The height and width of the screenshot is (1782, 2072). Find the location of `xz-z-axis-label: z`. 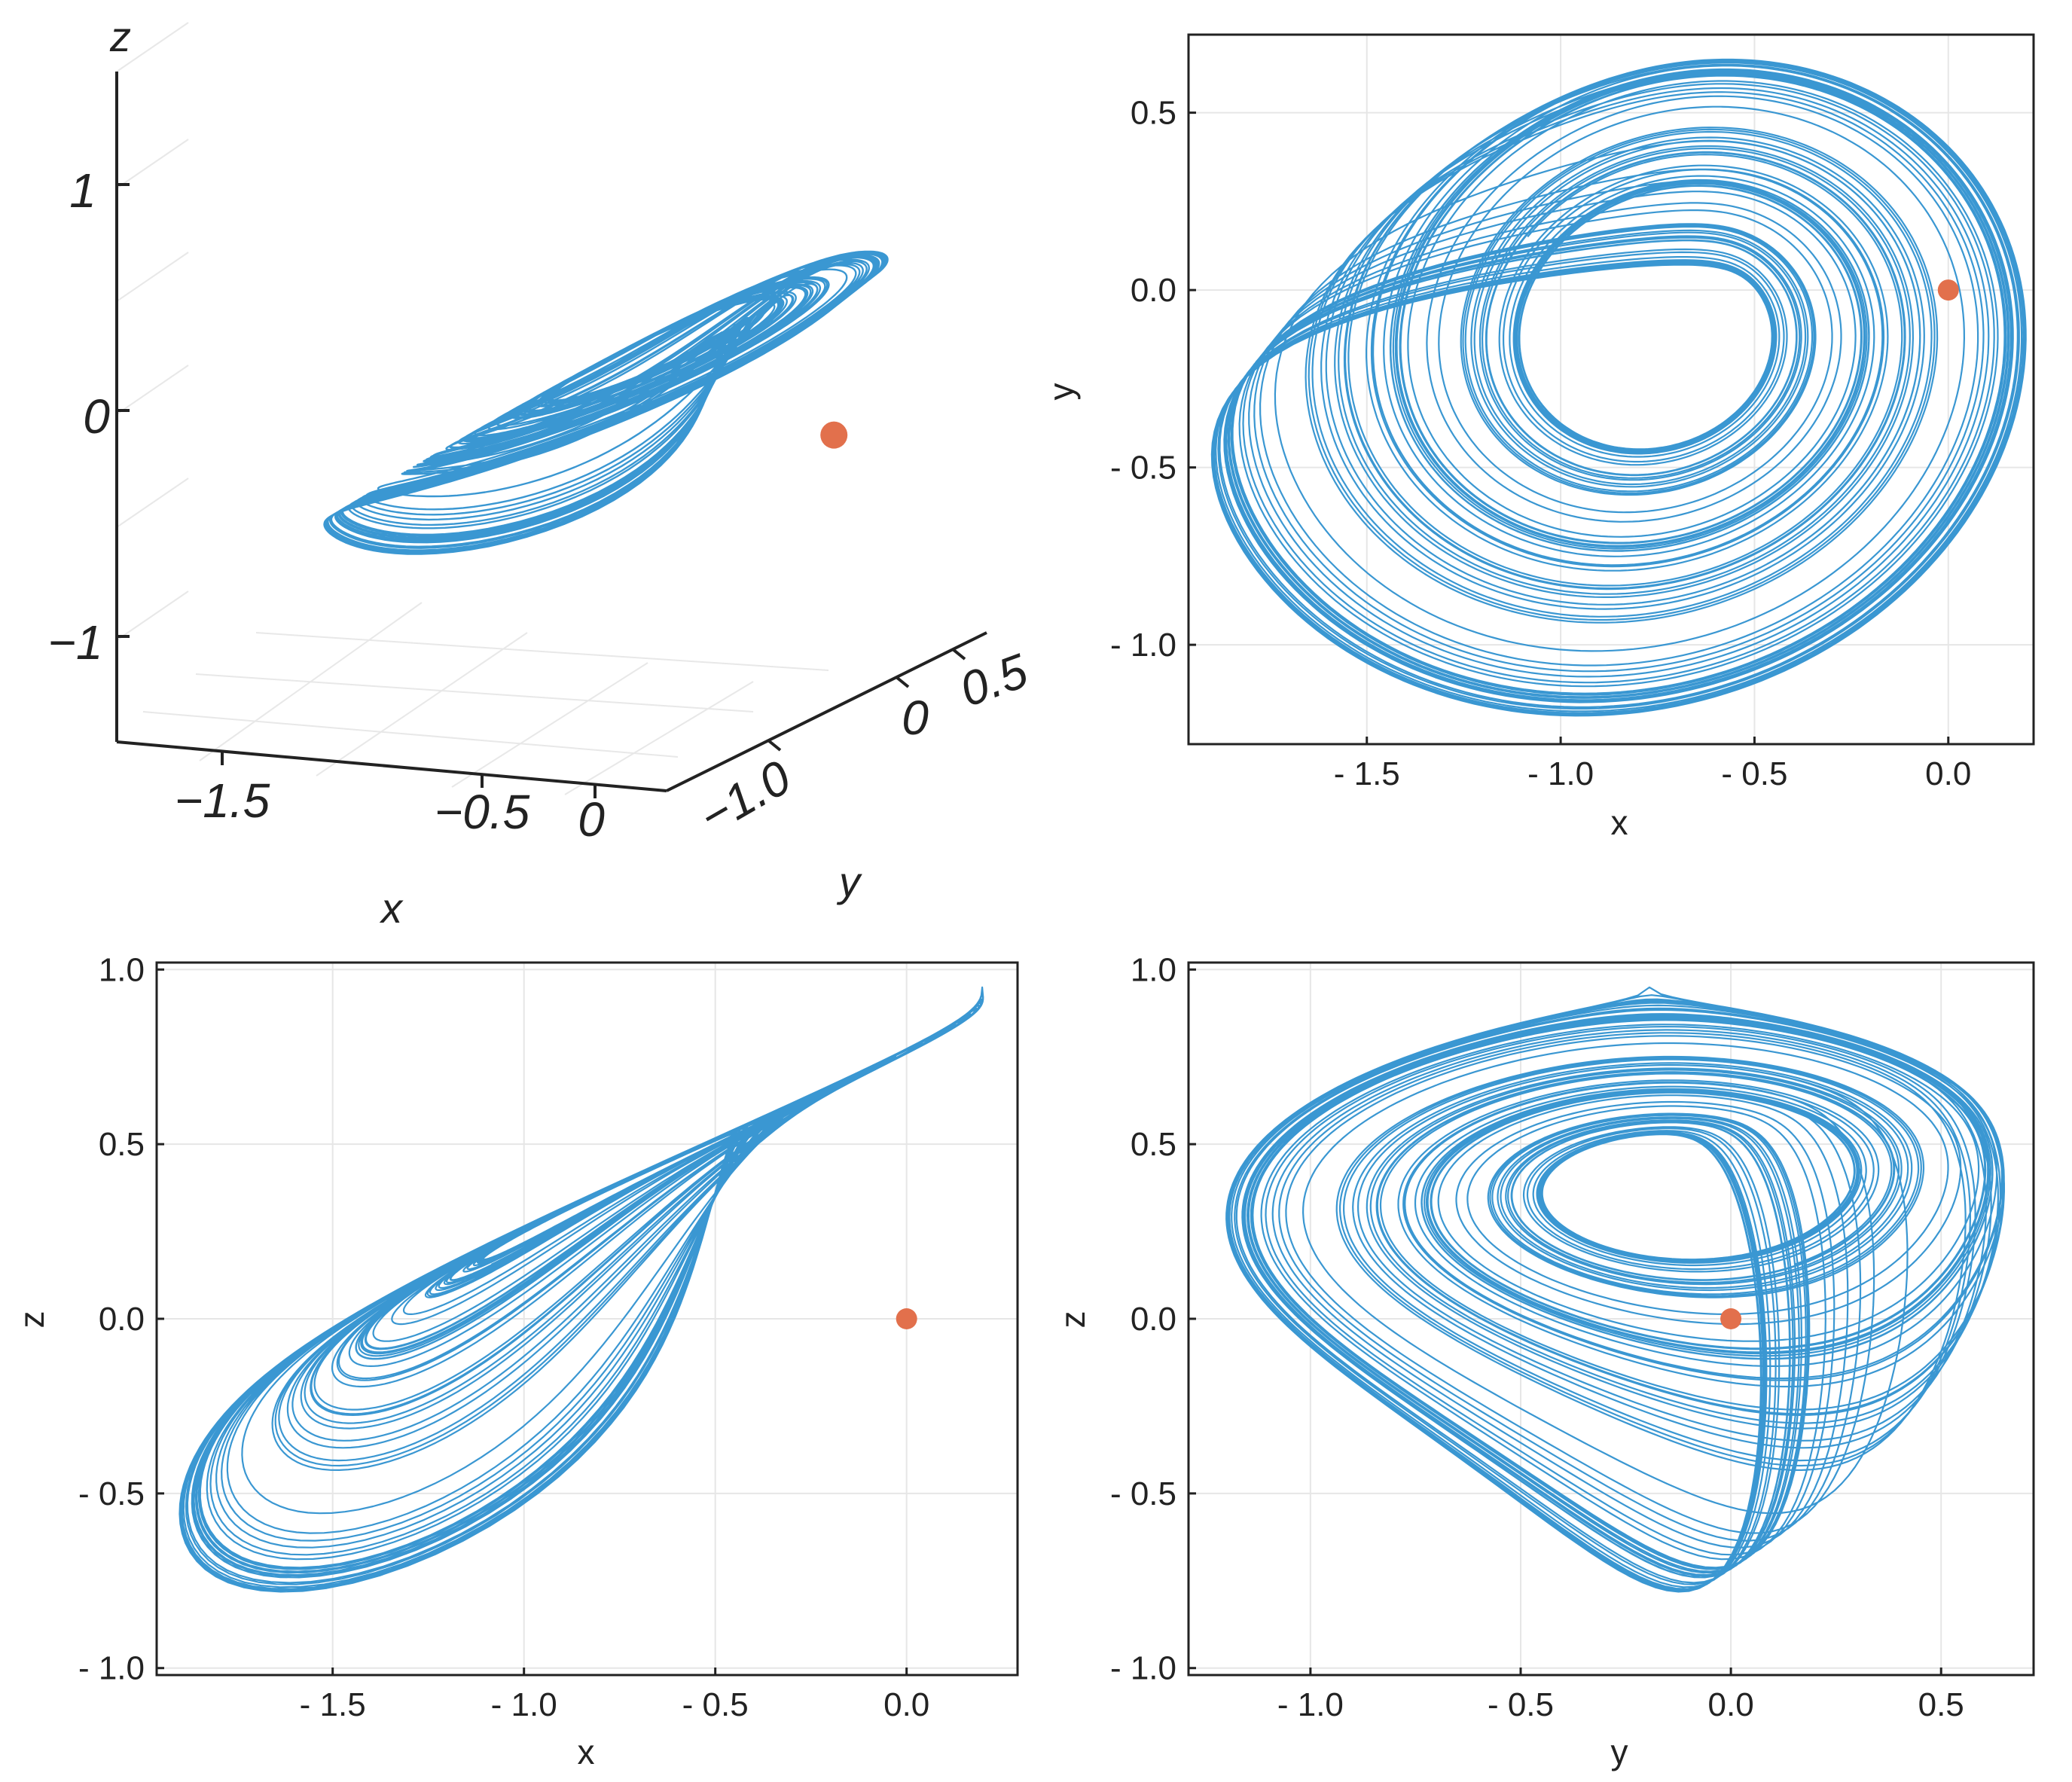

xz-z-axis-label: z is located at coordinates (31, 1320).